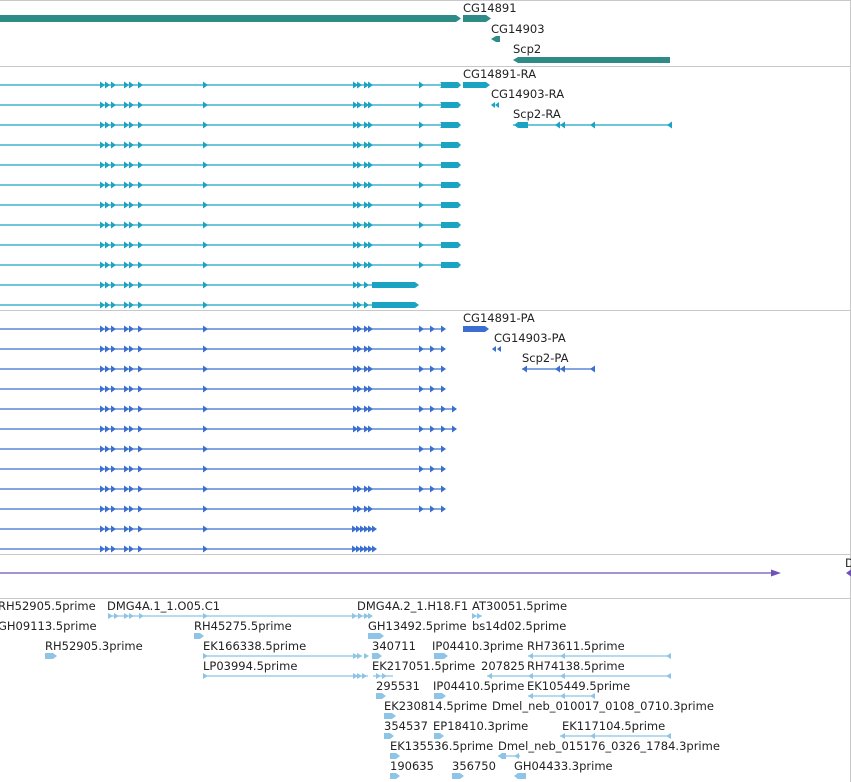  What do you see at coordinates (490, 8) in the screenshot?
I see `gene-label-cg14891: CG14891` at bounding box center [490, 8].